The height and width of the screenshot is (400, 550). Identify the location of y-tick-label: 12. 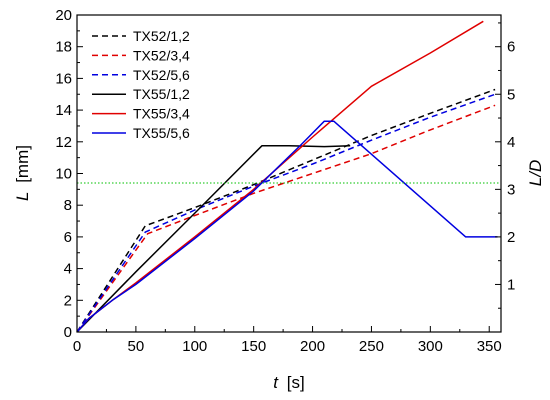
(63, 142).